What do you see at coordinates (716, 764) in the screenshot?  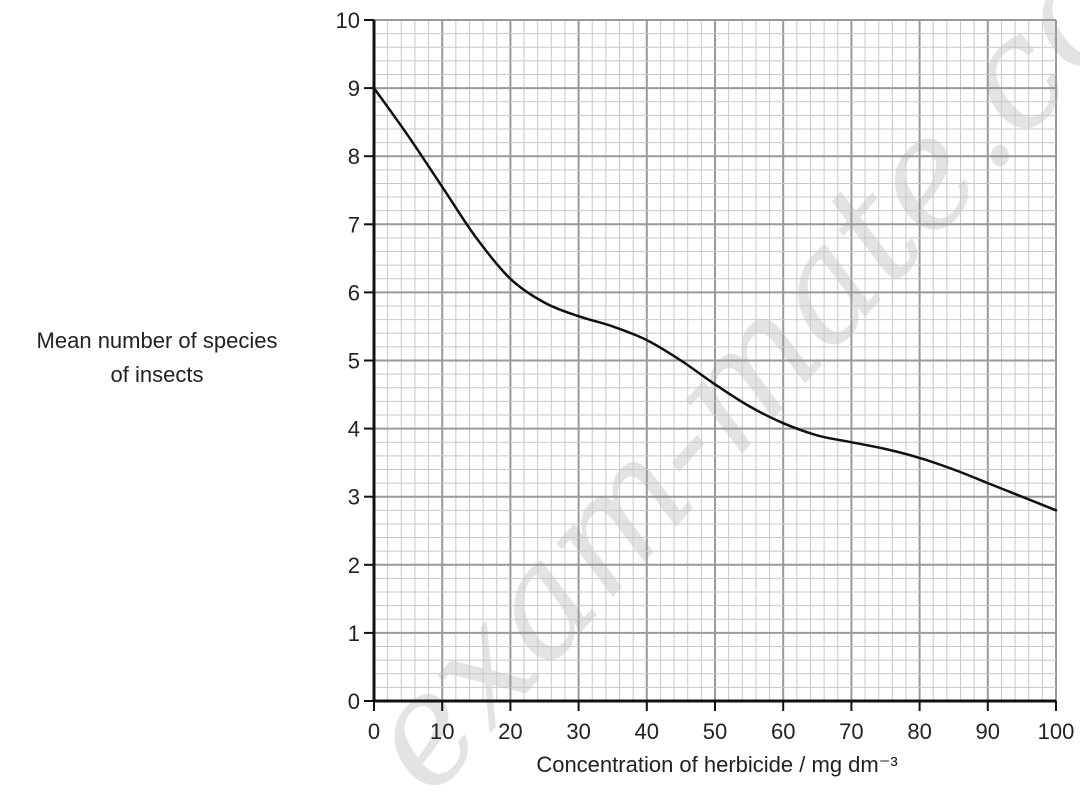 I see `x-axis-title: Concentration of herbicide / mg dm⁻³` at bounding box center [716, 764].